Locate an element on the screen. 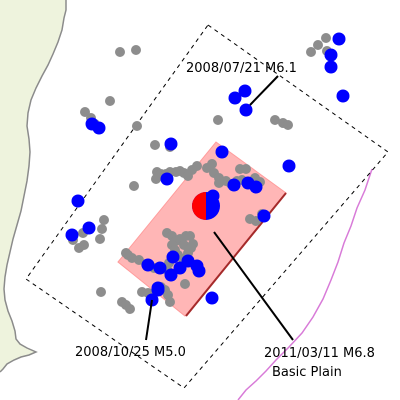 Image resolution: width=400 pixels, height=400 pixels. mainshock-marker is located at coordinates (206, 206).